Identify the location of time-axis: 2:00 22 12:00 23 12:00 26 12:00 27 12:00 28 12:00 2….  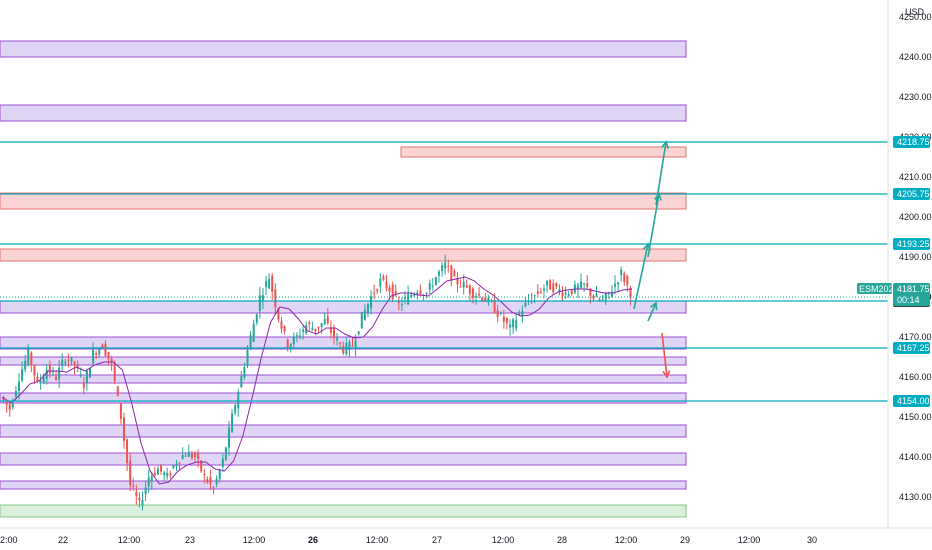
(408, 540).